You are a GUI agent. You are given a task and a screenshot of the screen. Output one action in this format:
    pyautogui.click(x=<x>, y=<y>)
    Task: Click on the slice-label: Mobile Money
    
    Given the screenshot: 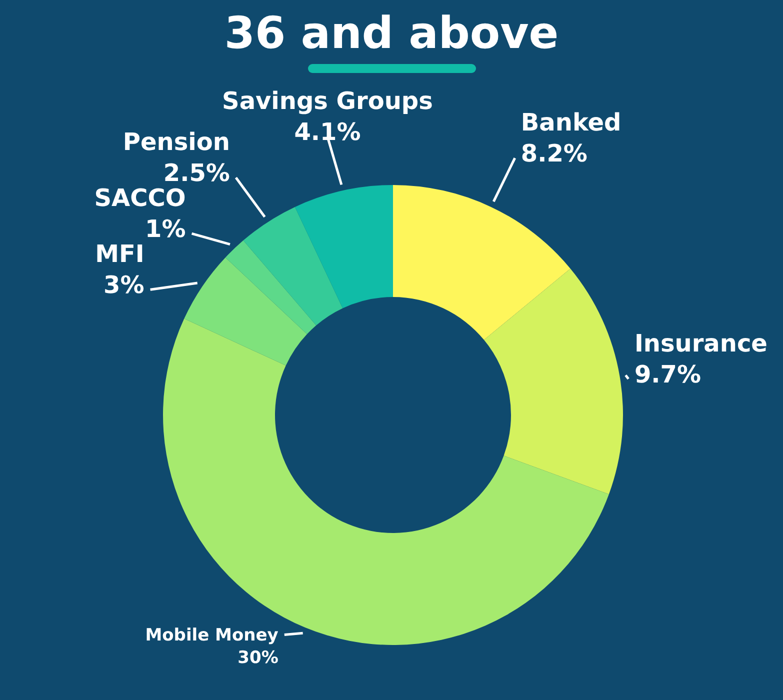 What is the action you would take?
    pyautogui.click(x=211, y=636)
    